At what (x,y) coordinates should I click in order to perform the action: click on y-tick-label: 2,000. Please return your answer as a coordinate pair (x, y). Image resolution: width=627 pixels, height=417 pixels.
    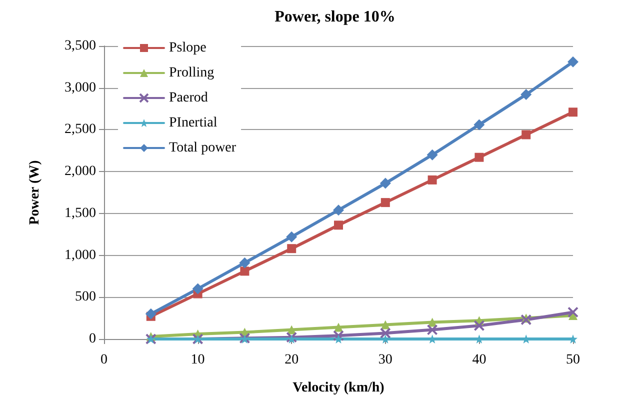
    Looking at the image, I should click on (80, 172).